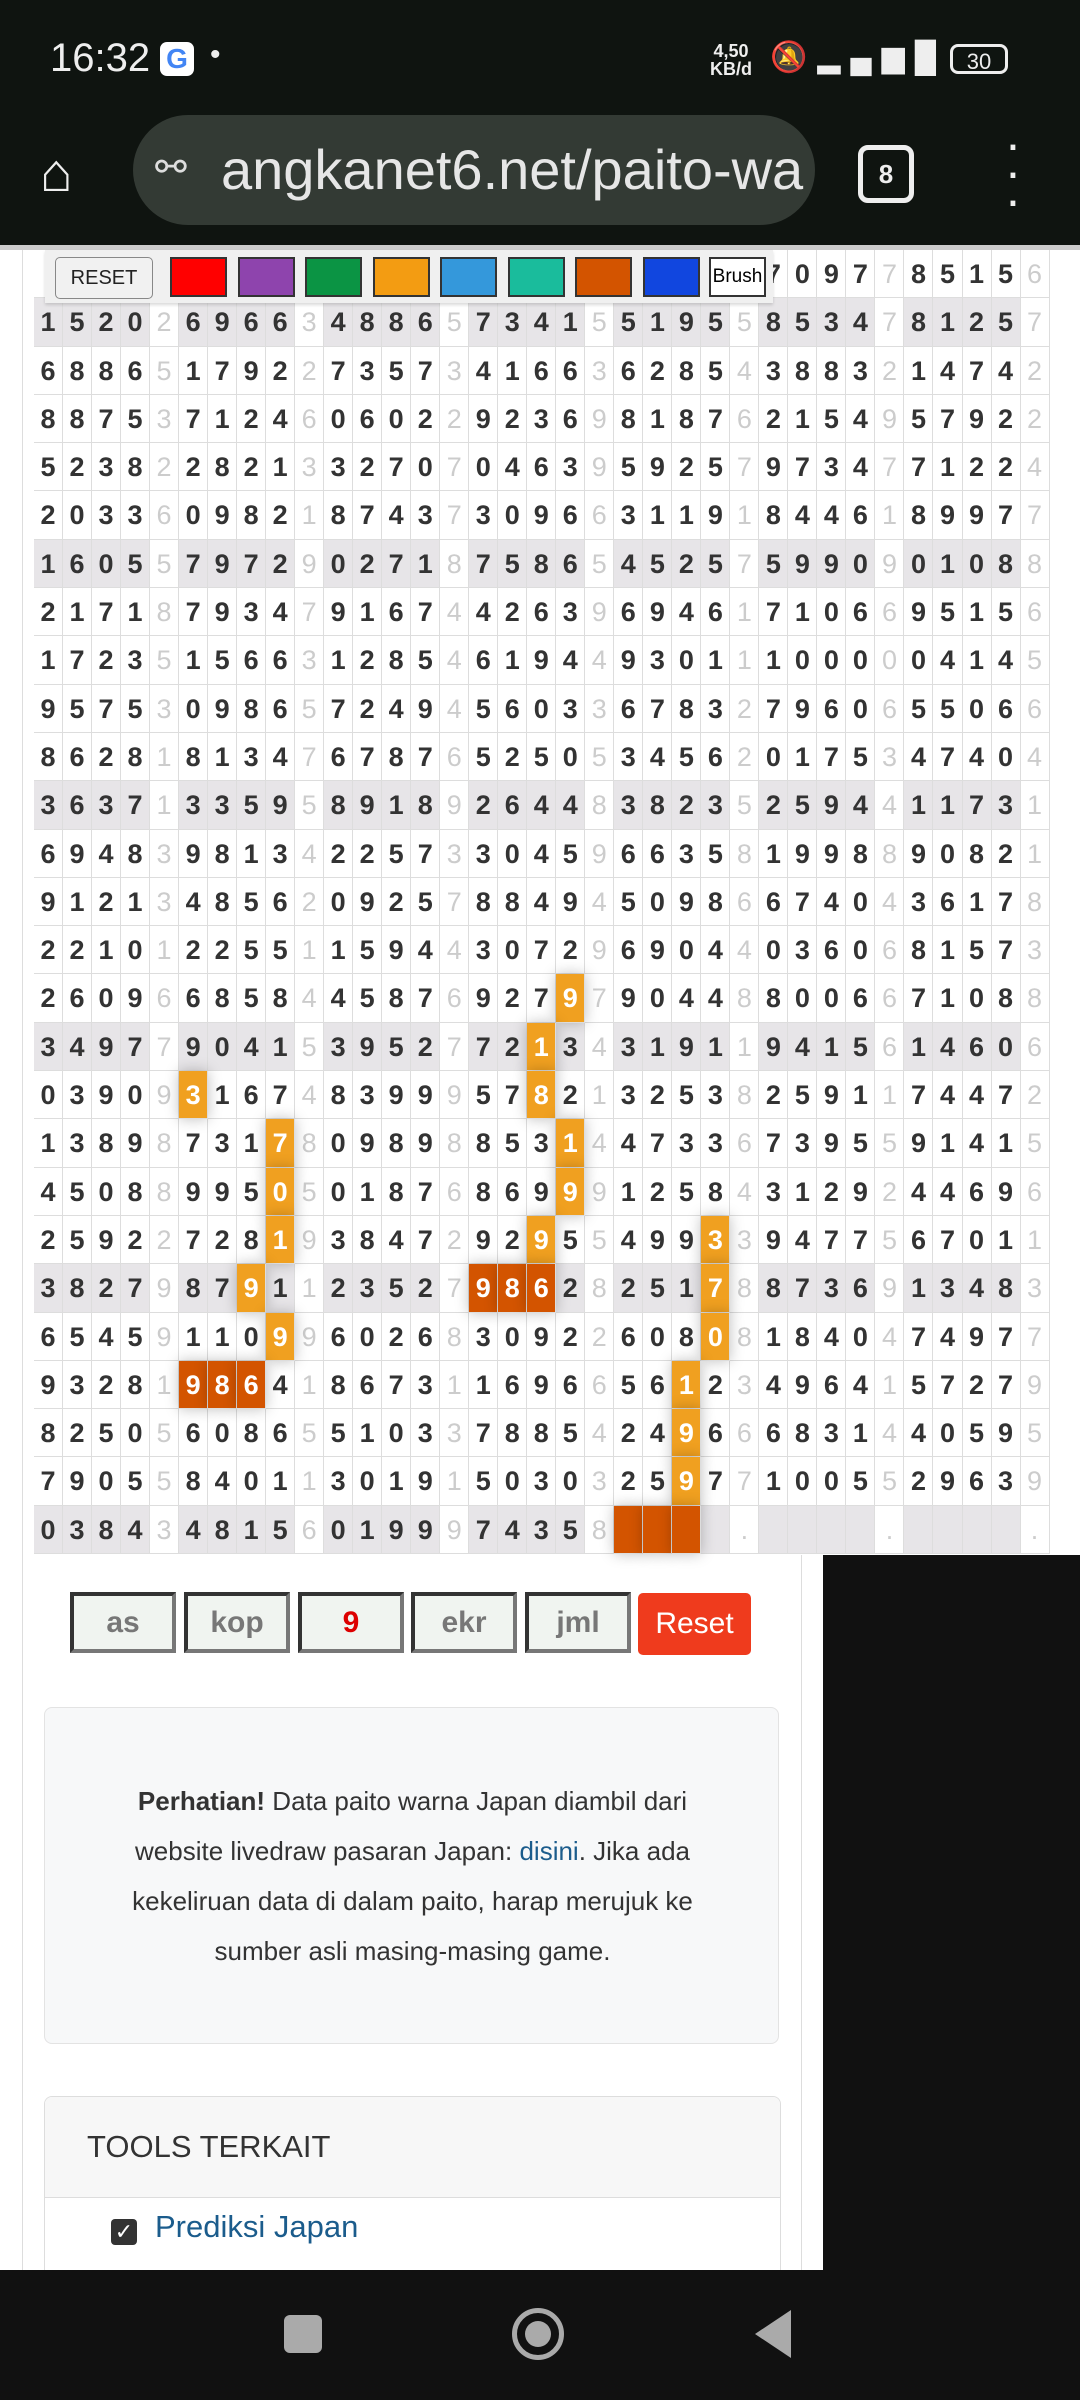 This screenshot has height=2400, width=1080. I want to click on grid-cell: ., so click(1035, 1530).